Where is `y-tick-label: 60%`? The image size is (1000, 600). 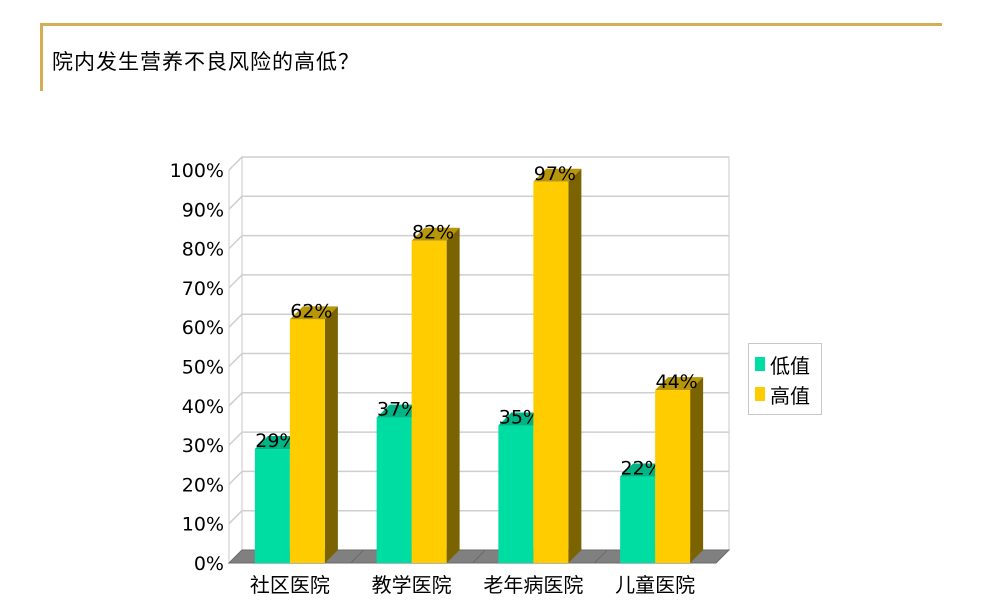 y-tick-label: 60% is located at coordinates (203, 328).